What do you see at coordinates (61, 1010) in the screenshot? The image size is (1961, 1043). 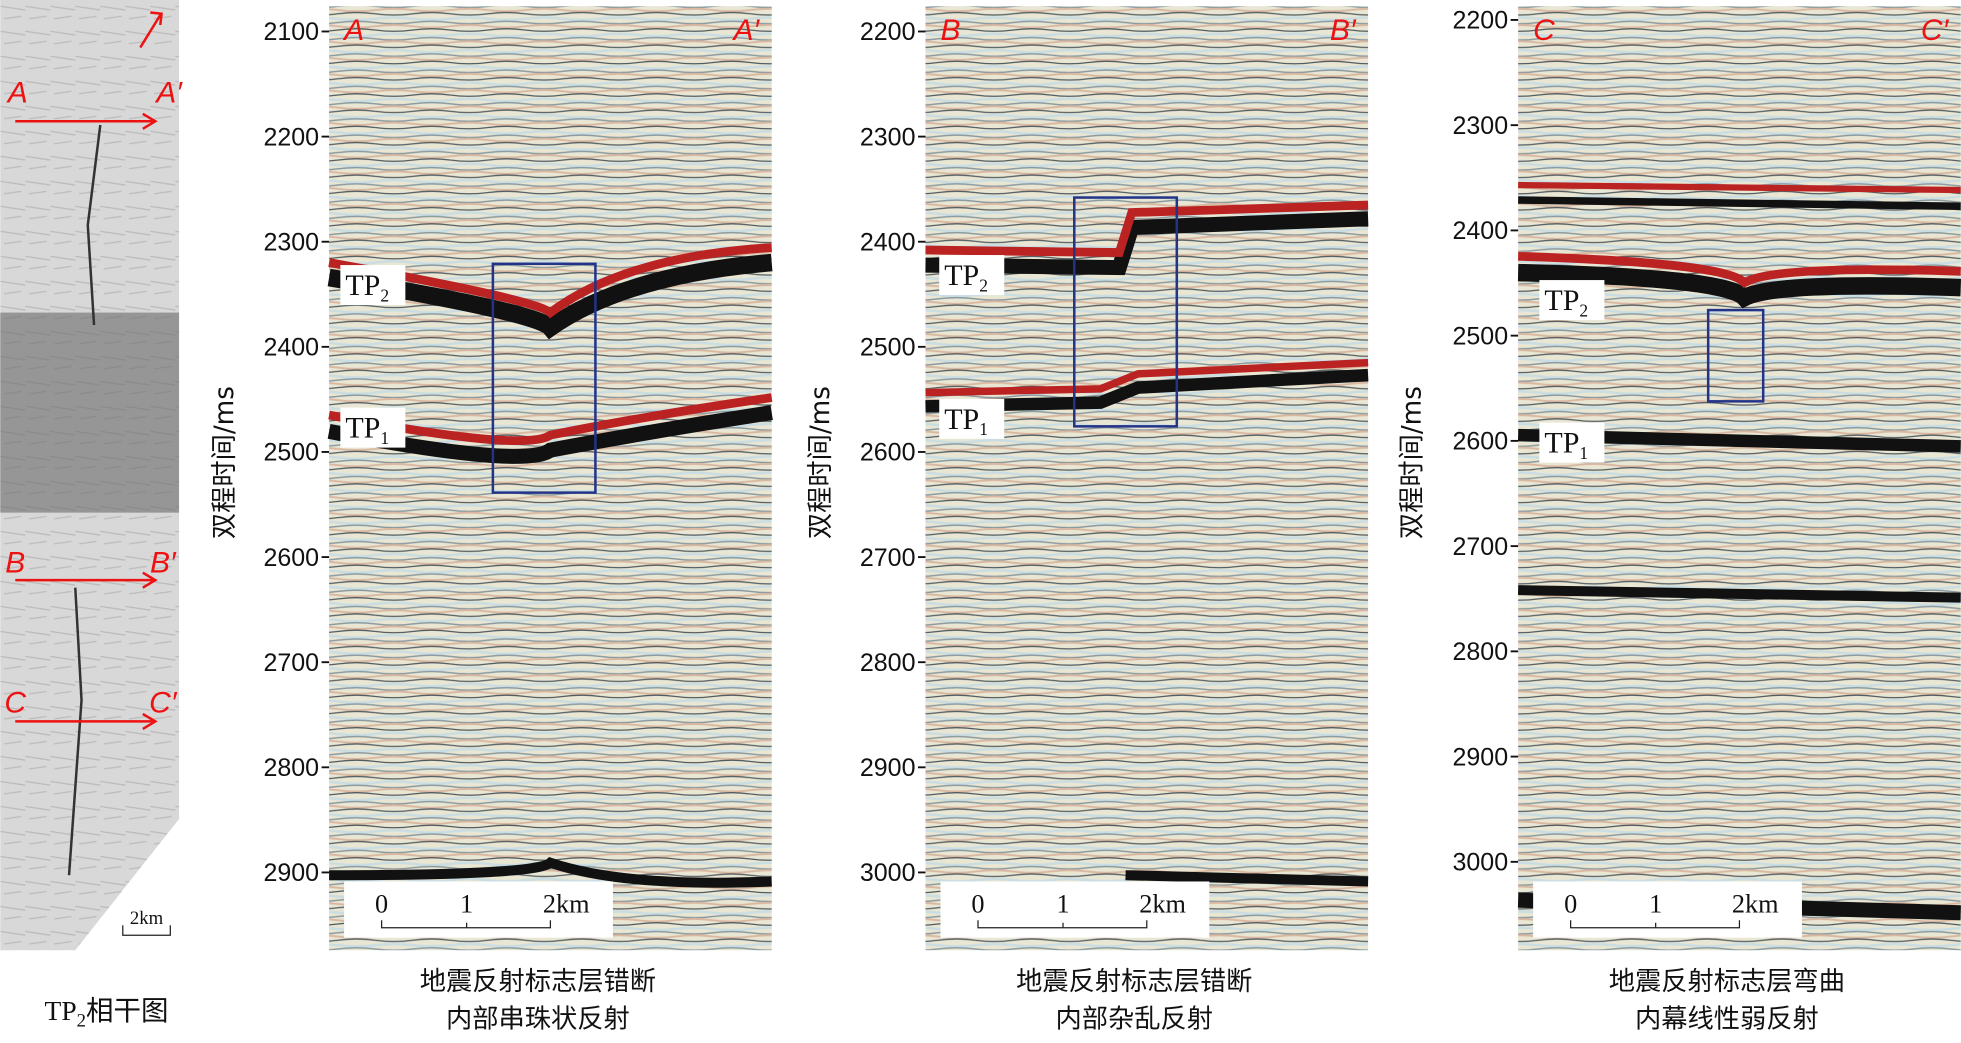 I see `map-caption-text: TP` at bounding box center [61, 1010].